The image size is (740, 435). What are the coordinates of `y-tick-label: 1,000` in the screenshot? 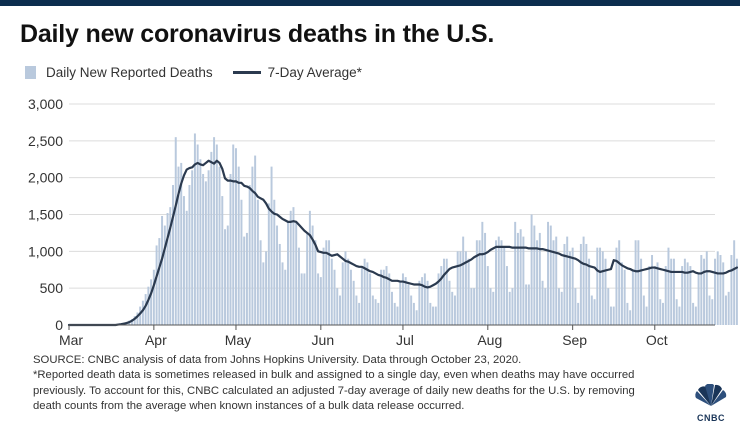 It's located at (45, 251).